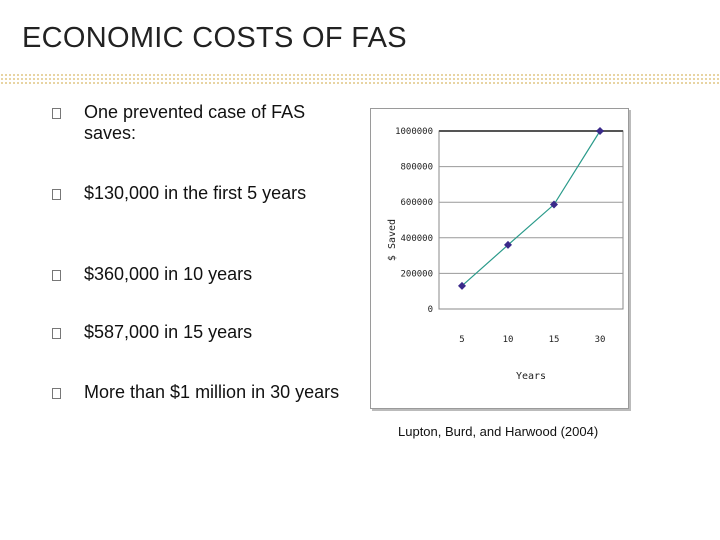 The height and width of the screenshot is (540, 720). I want to click on bullet-text: One prevented case of FAS saves:, so click(195, 122).